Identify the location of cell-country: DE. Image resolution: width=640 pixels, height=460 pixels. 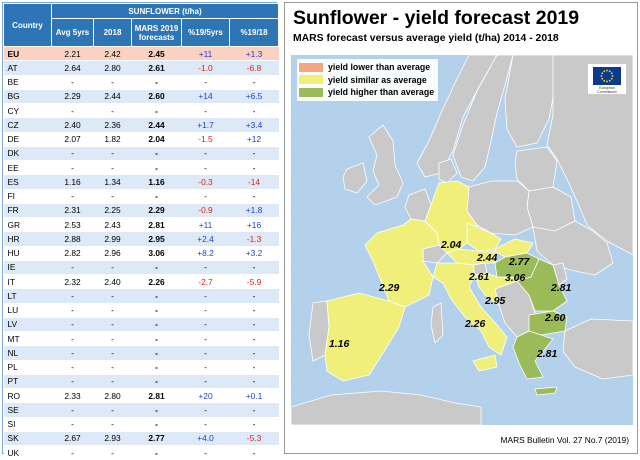
(27, 139).